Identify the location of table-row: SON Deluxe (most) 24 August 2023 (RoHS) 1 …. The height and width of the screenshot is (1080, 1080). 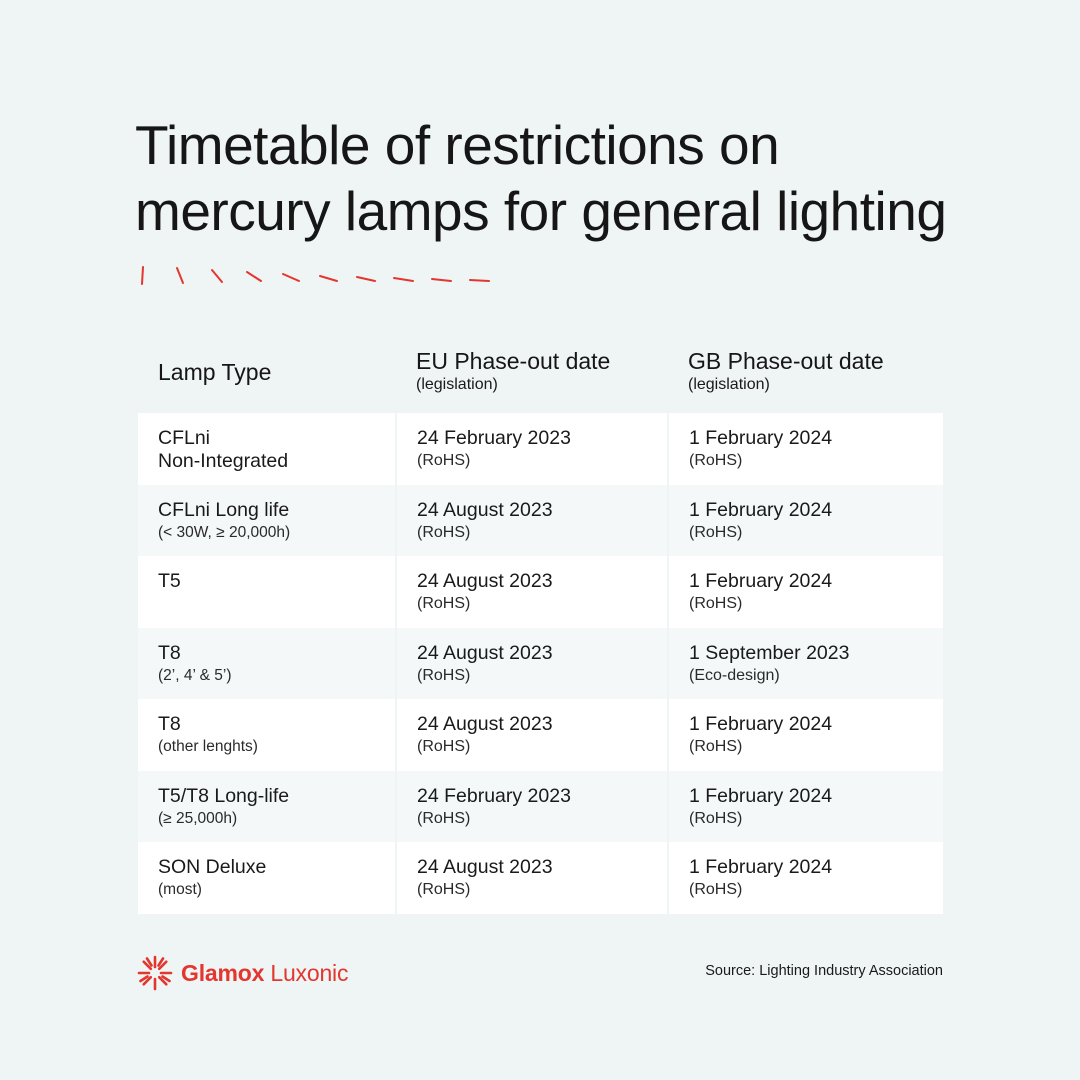
(540, 878).